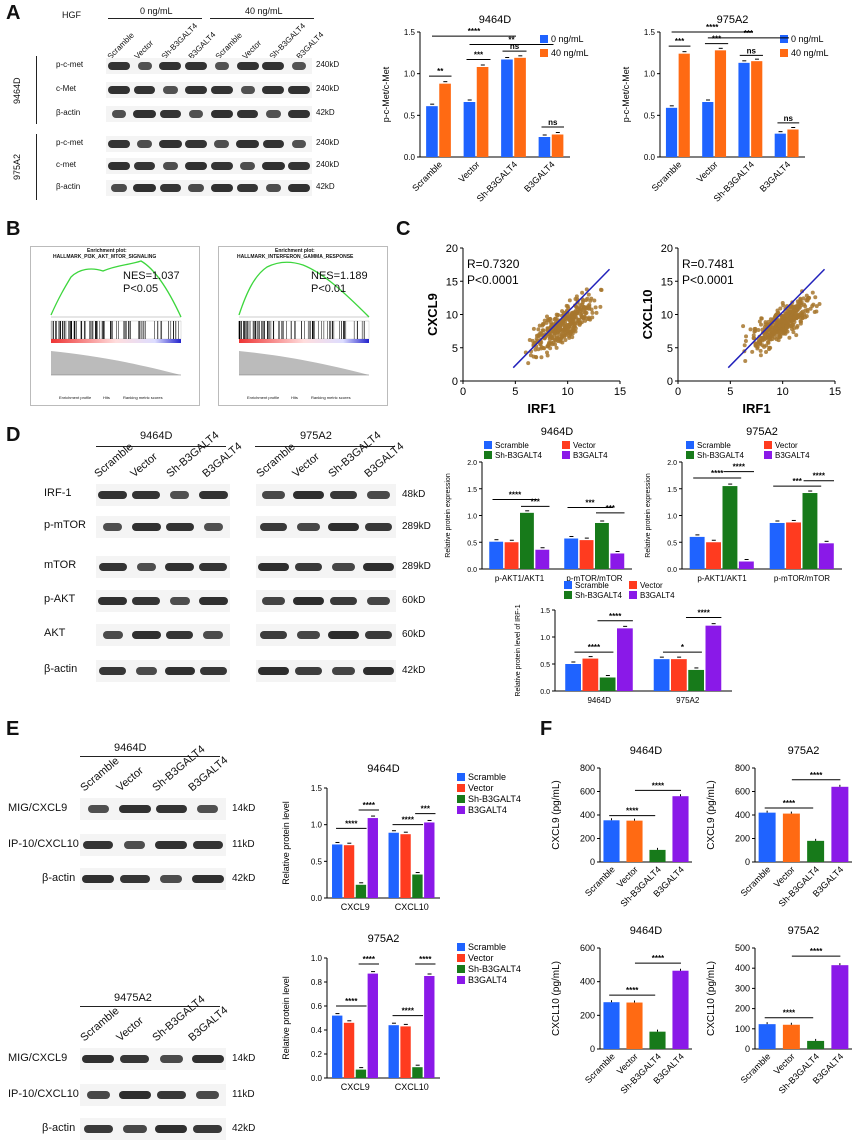 This screenshot has height=1140, width=860. I want to click on legend-label: Sh-B3GALT4, so click(519, 455).